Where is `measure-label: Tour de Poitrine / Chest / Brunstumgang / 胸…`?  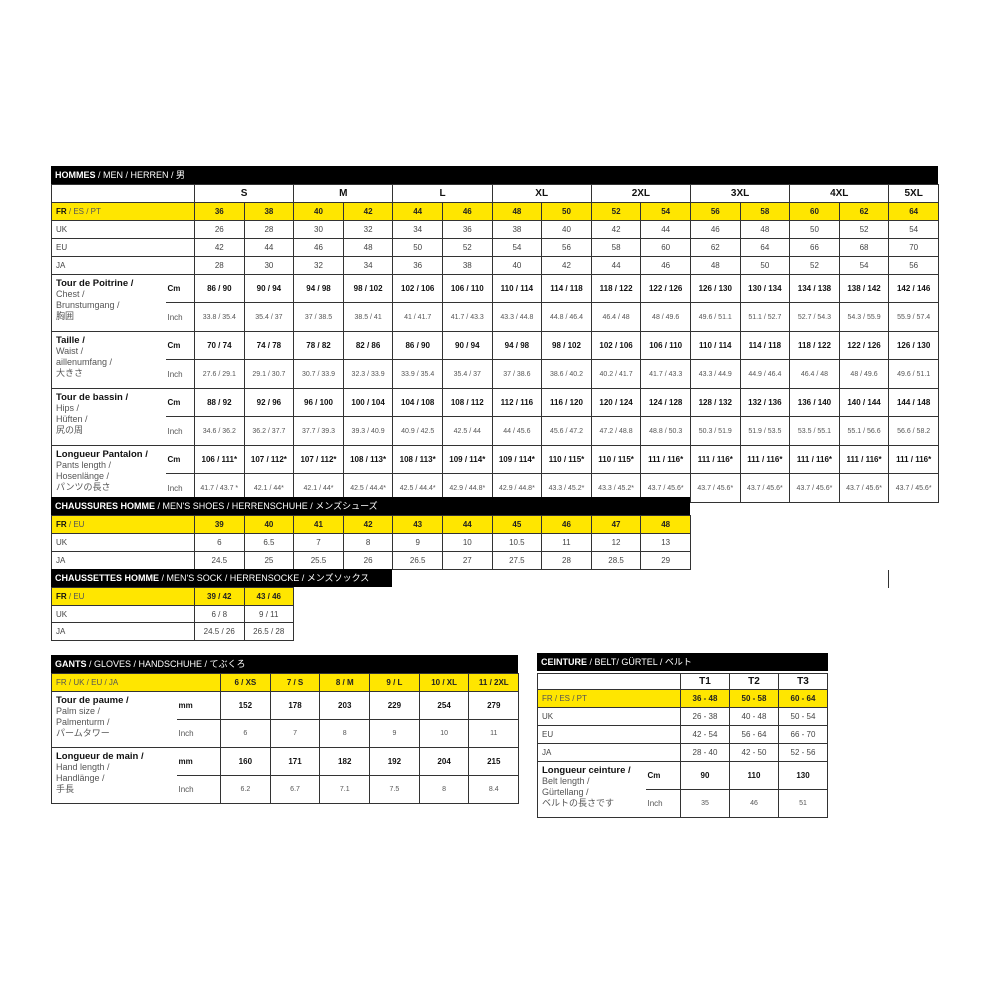
measure-label: Tour de Poitrine / Chest / Brunstumgang / 胸… is located at coordinates (108, 303).